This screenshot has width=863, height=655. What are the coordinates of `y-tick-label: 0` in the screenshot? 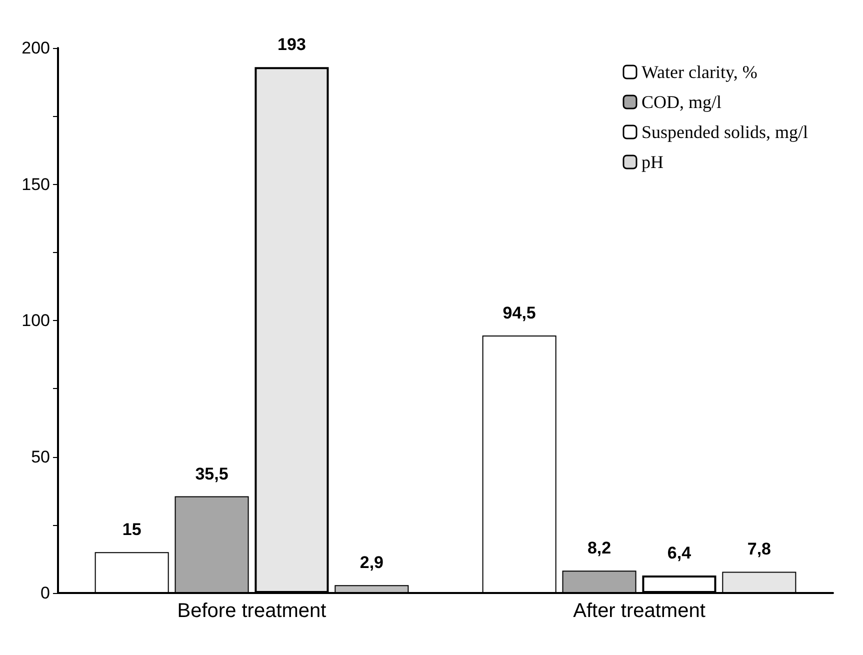 It's located at (45, 593).